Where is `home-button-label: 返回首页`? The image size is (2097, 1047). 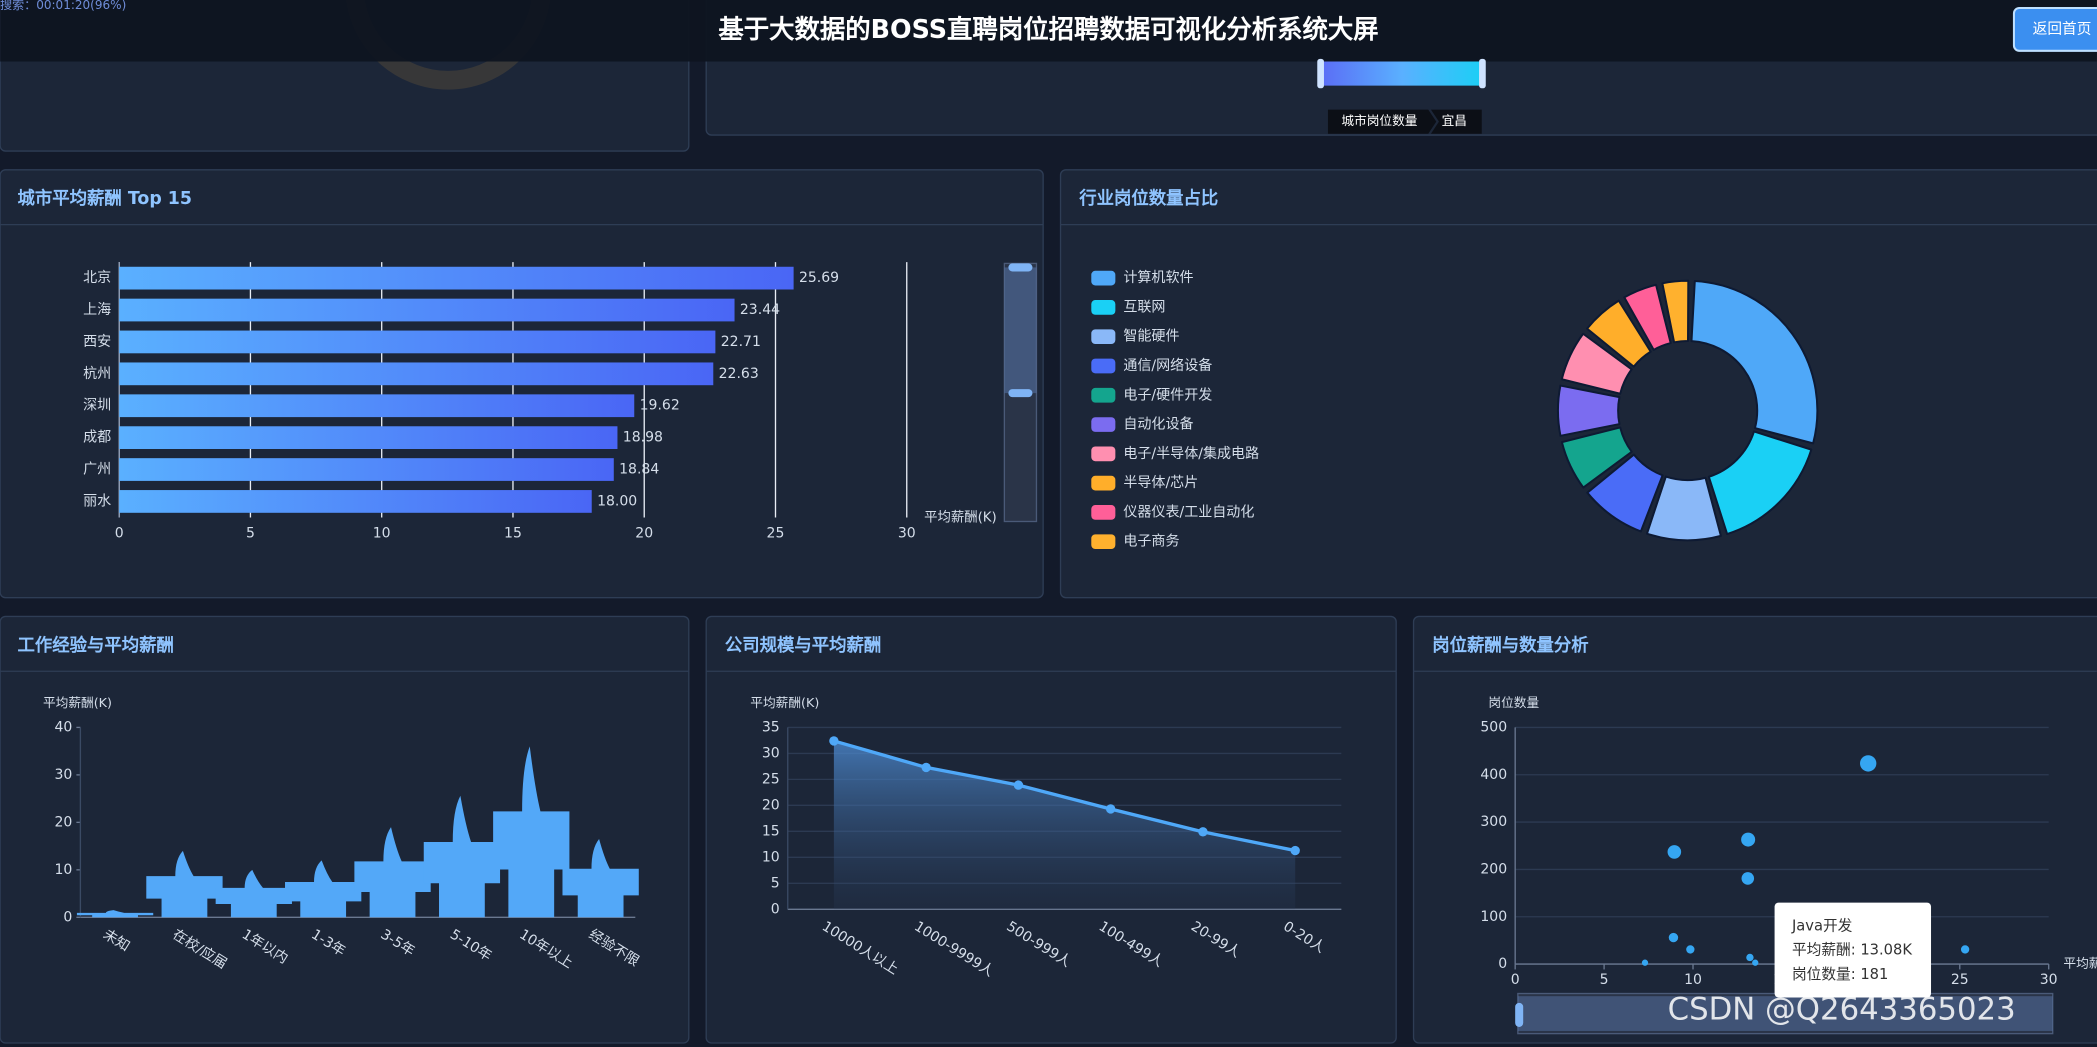
home-button-label: 返回首页 is located at coordinates (2062, 28).